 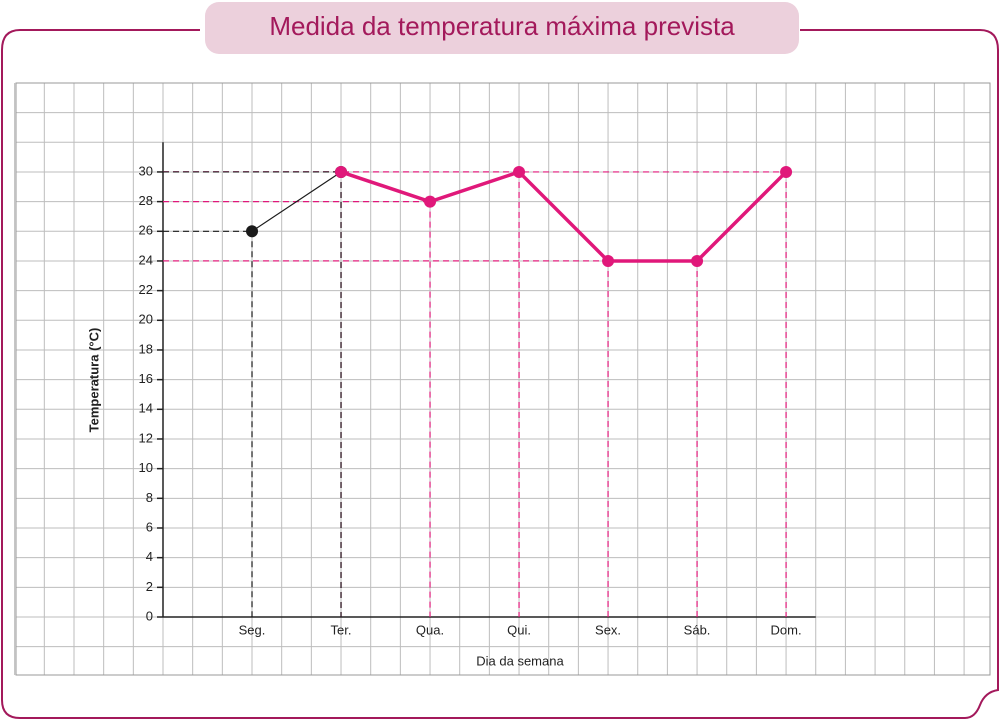 I want to click on x-tick-label: Sex., so click(x=608, y=629).